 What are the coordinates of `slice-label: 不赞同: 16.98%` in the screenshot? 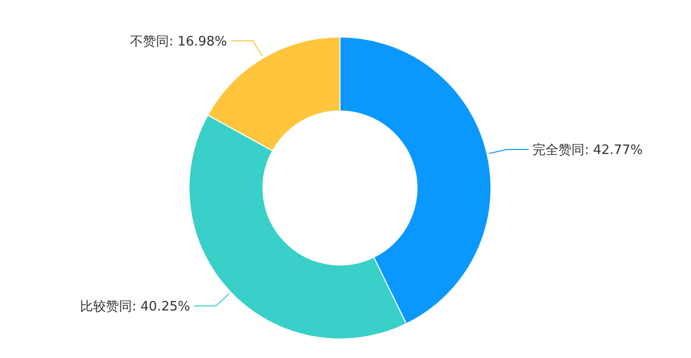 It's located at (179, 42).